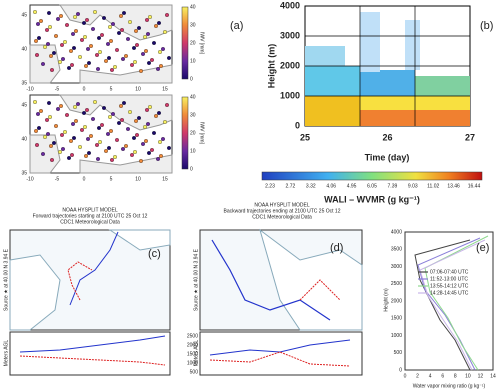 The height and width of the screenshot is (391, 500). What do you see at coordinates (413, 186) in the screenshot?
I see `colorbar-tick-label: 9.03` at bounding box center [413, 186].